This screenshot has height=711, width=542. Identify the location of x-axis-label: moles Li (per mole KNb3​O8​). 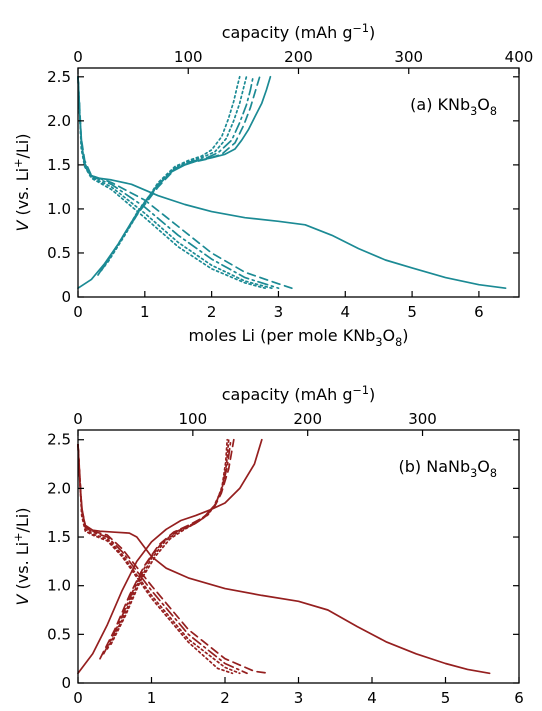
(299, 337).